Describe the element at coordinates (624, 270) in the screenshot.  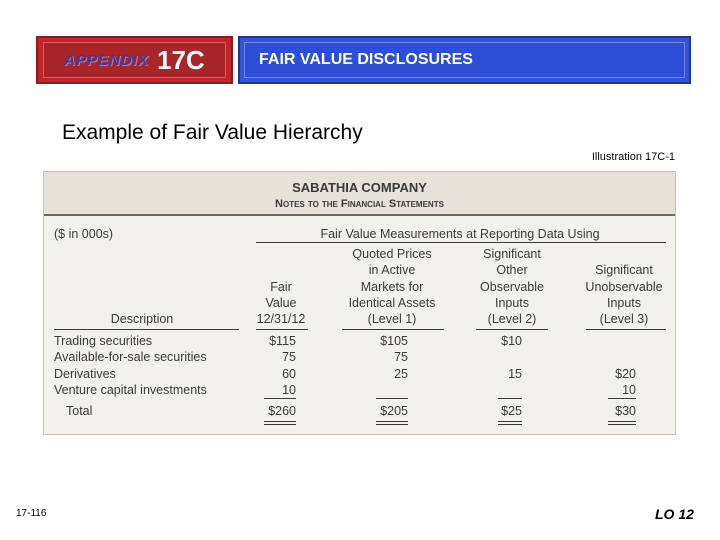
I see `l3-header-1: Significant` at that location.